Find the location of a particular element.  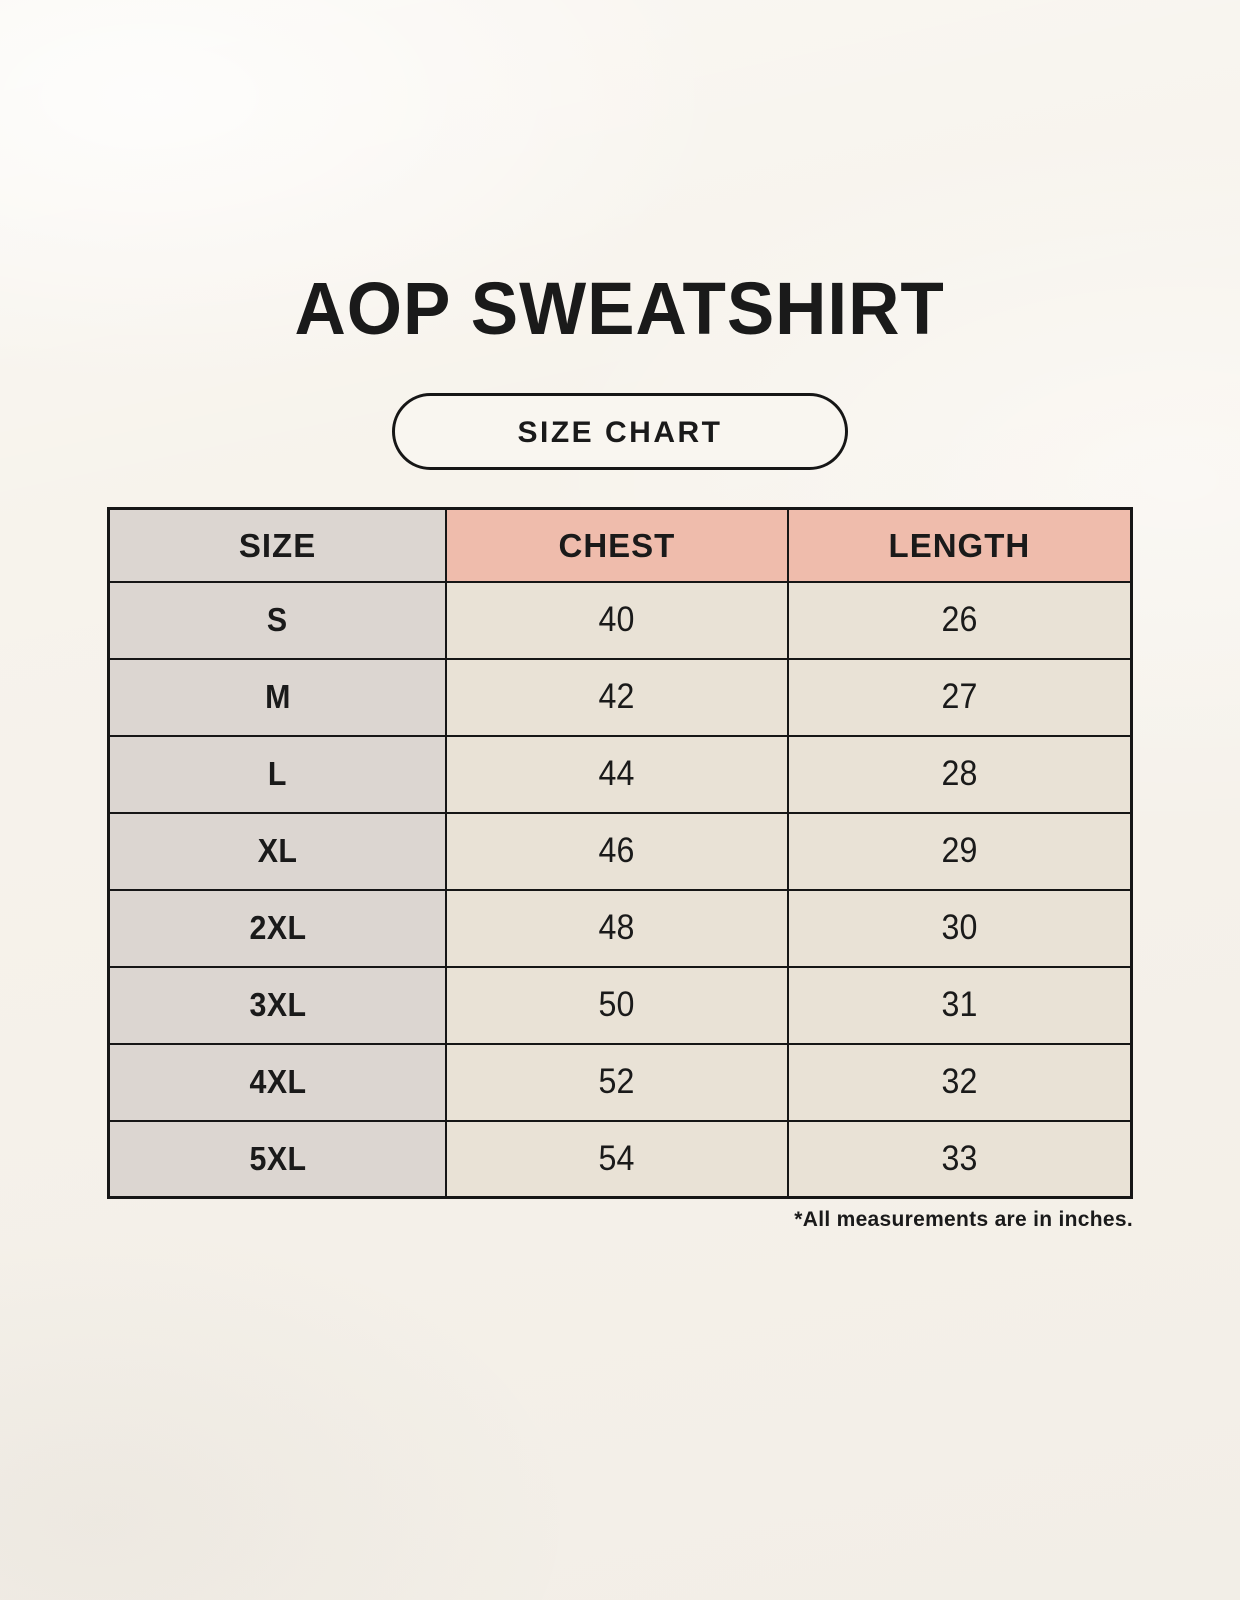

chest-cell: 54 is located at coordinates (617, 1159).